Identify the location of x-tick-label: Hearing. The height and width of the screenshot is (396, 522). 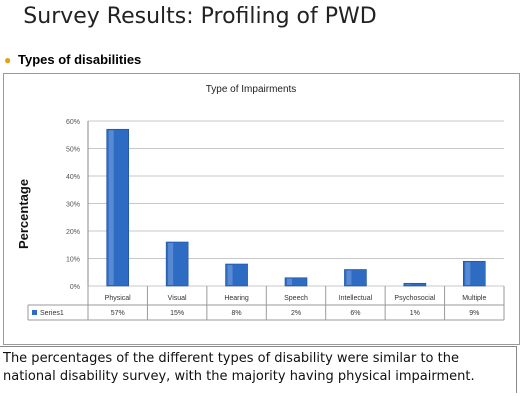
(236, 298).